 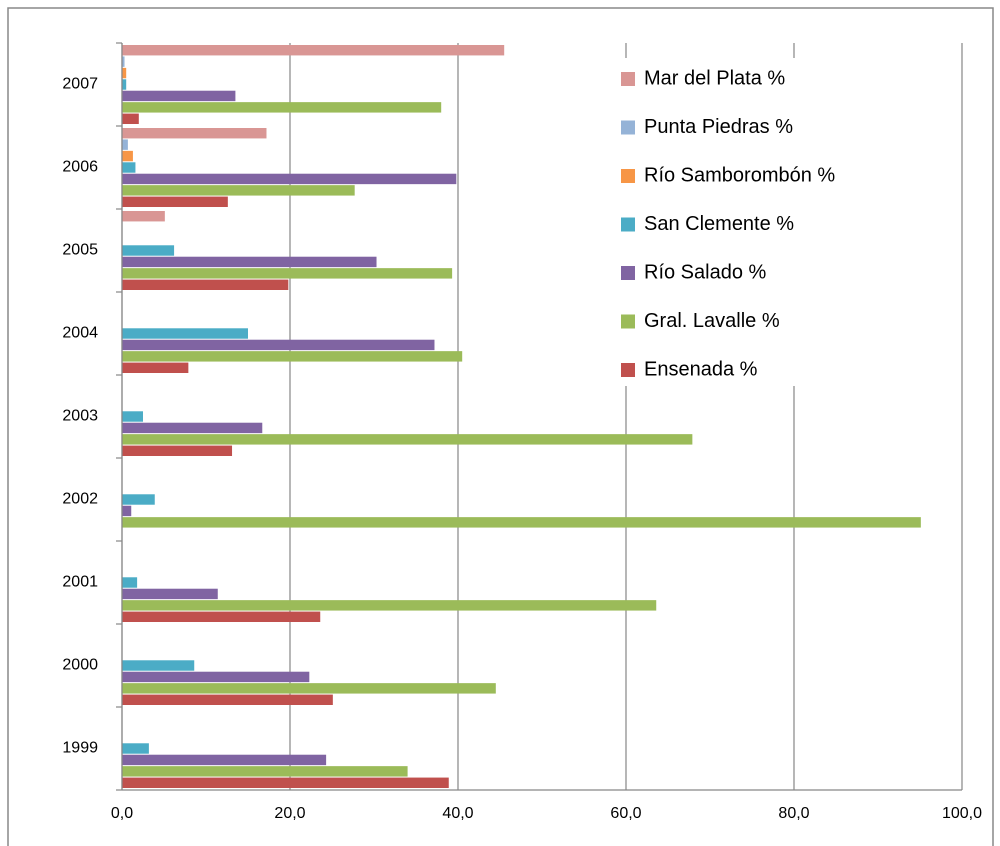 I want to click on legend-label: Río Salado %, so click(x=705, y=272).